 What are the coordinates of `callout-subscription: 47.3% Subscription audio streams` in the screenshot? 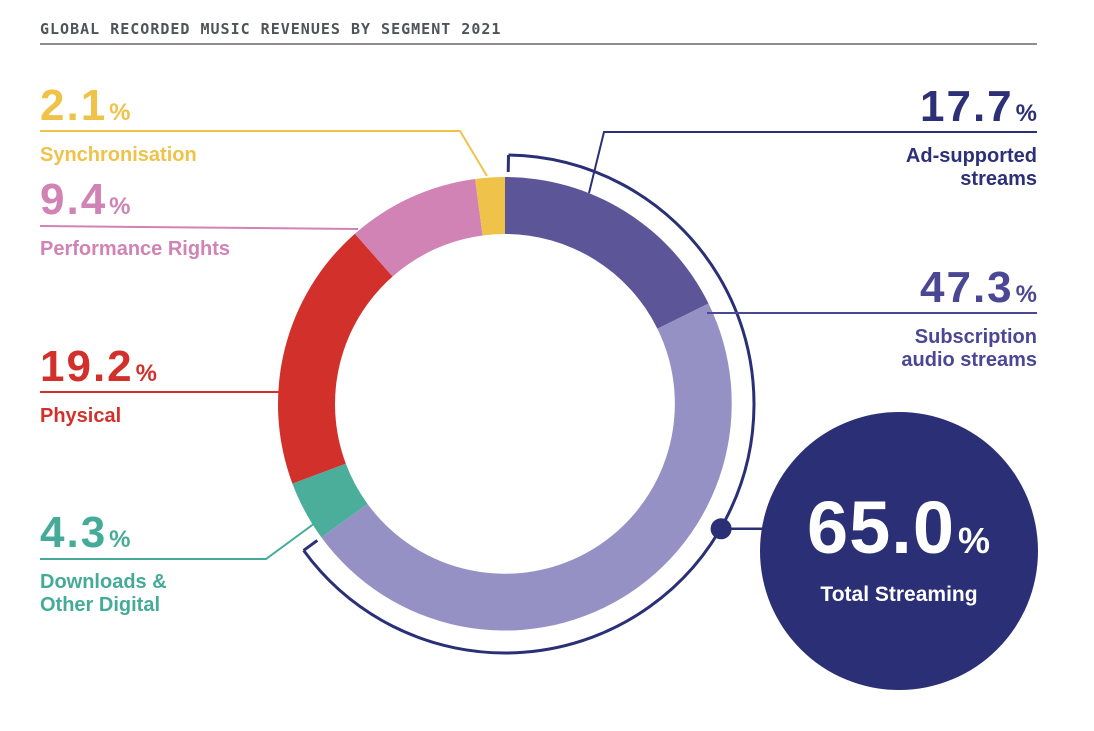 It's located at (969, 317).